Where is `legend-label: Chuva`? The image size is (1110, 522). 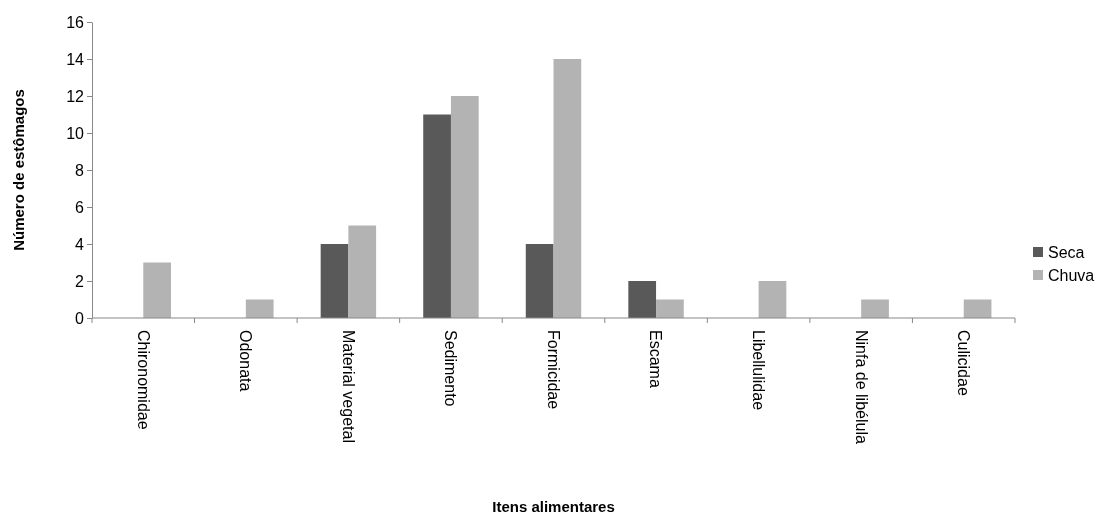
legend-label: Chuva is located at coordinates (1071, 275).